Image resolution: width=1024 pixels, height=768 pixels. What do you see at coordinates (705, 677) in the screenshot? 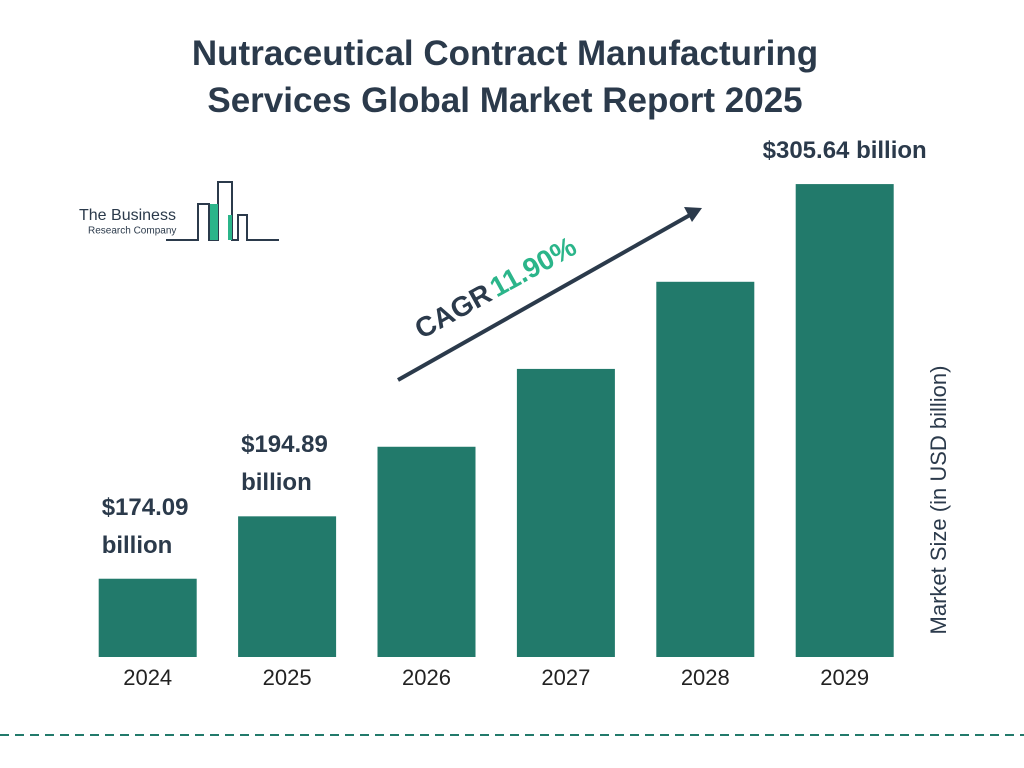
I see `x-tick-label: 2028` at bounding box center [705, 677].